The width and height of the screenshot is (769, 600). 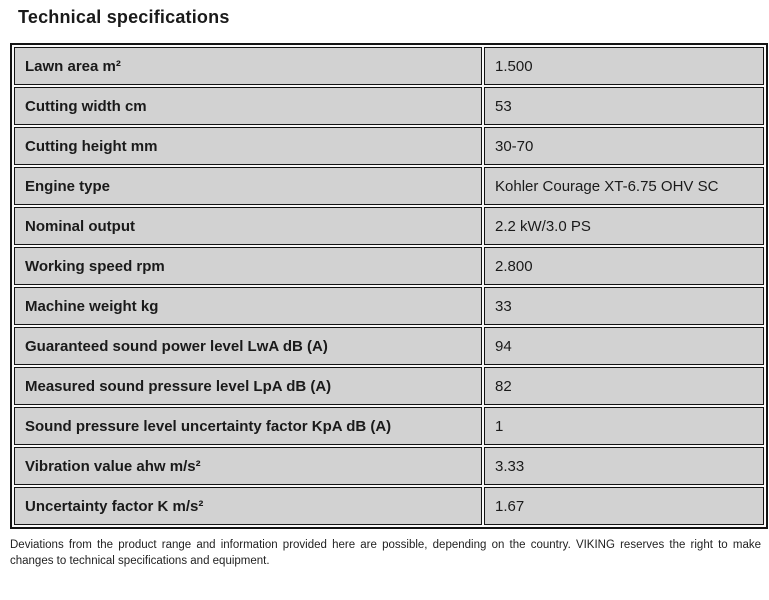 I want to click on spec-label: Cutting width cm, so click(x=248, y=106).